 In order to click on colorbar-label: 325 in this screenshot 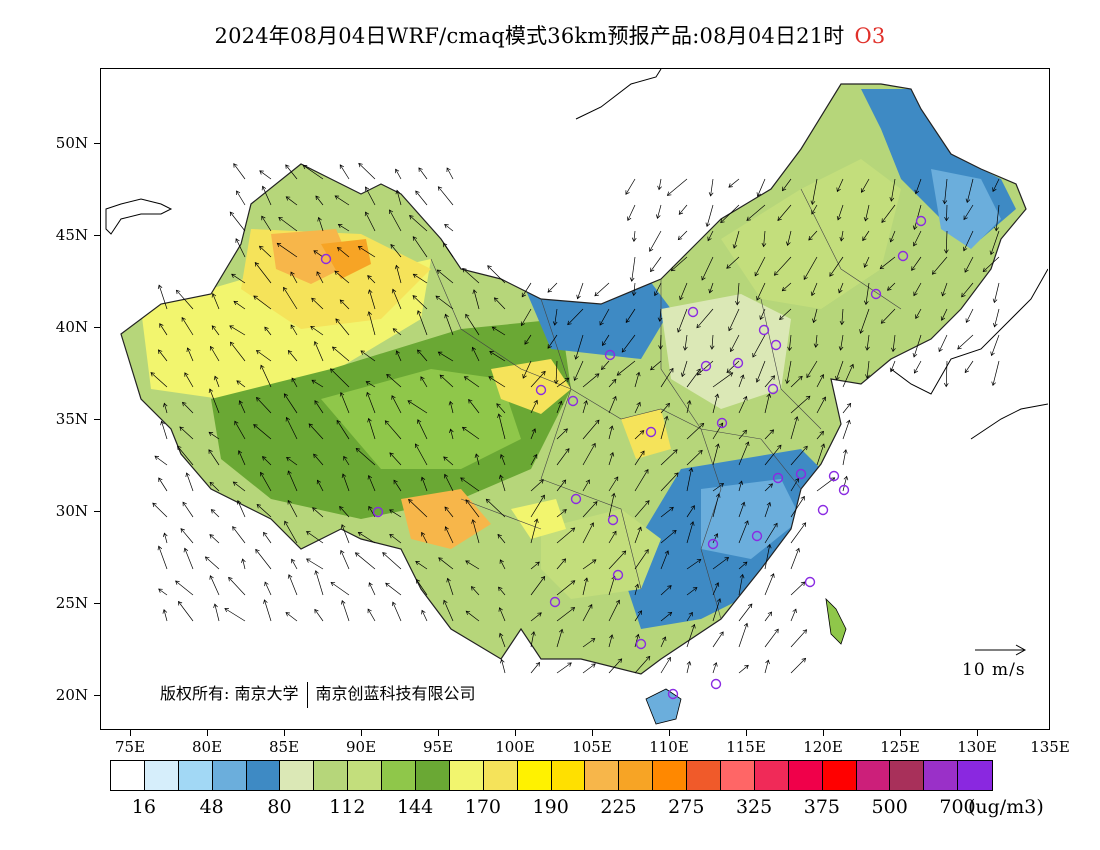, I will do `click(754, 807)`.